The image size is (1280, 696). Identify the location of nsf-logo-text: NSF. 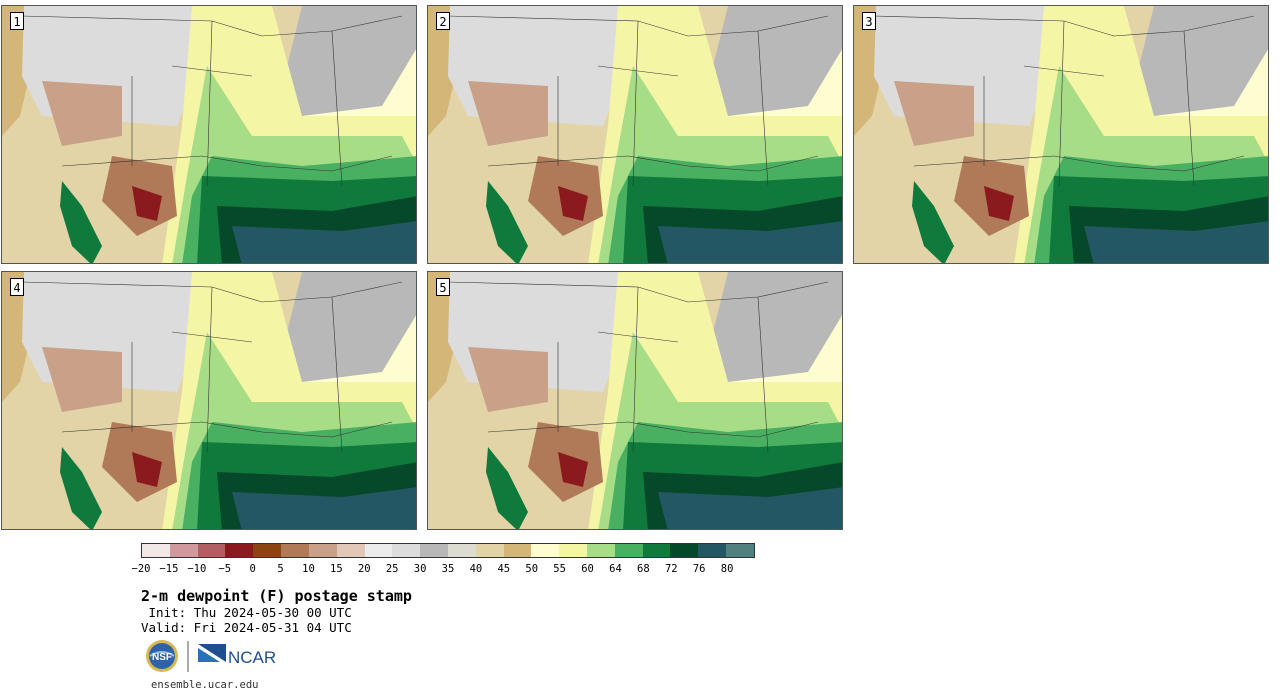
(162, 657).